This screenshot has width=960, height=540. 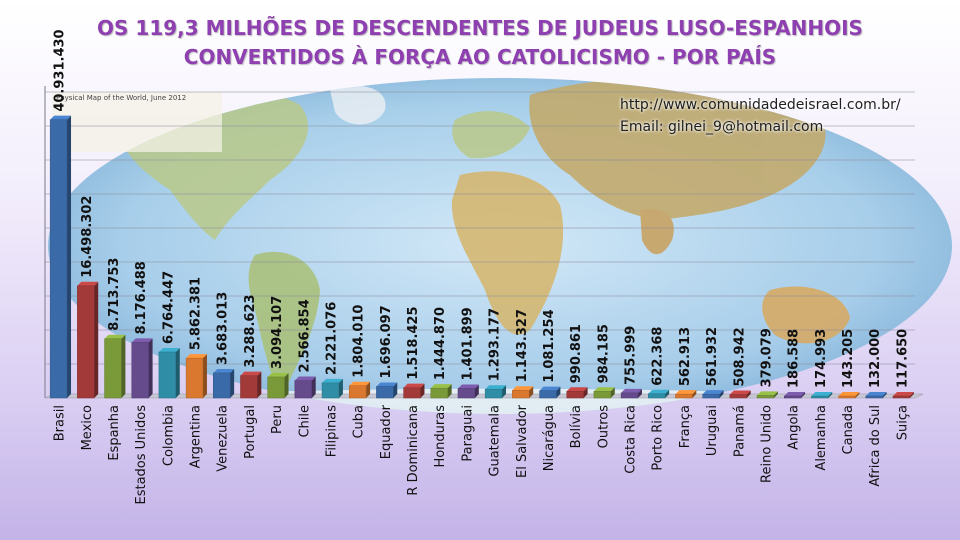 What do you see at coordinates (386, 341) in the screenshot?
I see `value-label: 1.696.097` at bounding box center [386, 341].